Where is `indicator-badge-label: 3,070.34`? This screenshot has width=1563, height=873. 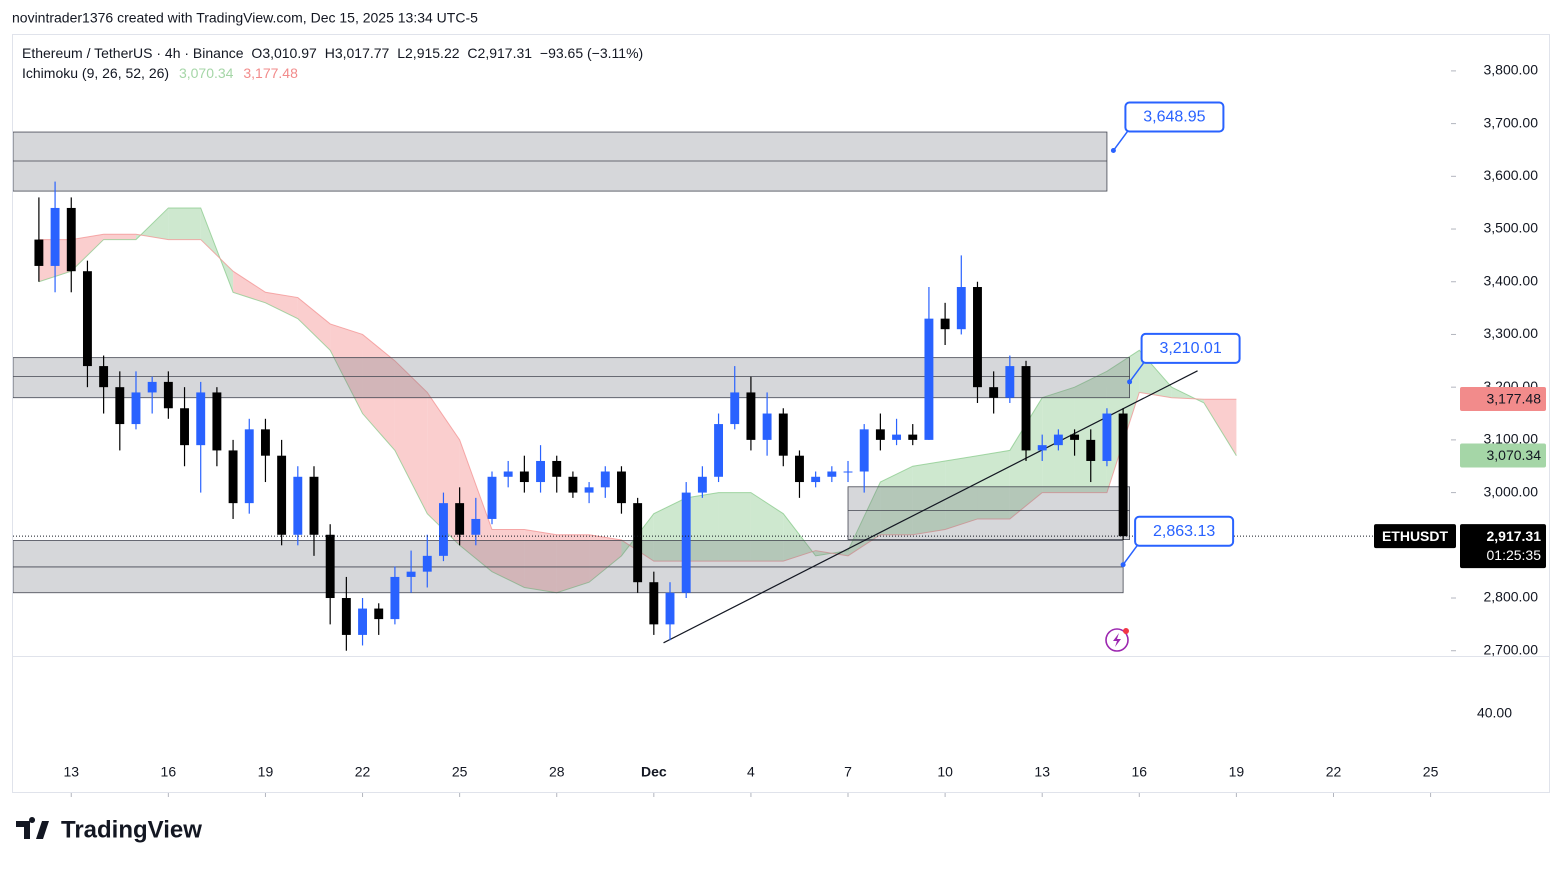 indicator-badge-label: 3,070.34 is located at coordinates (1514, 455).